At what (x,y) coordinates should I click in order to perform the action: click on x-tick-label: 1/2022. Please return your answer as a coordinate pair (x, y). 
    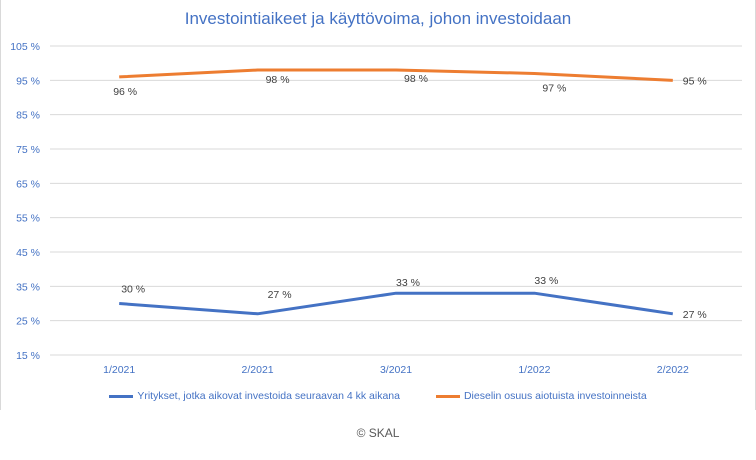
    Looking at the image, I should click on (534, 370).